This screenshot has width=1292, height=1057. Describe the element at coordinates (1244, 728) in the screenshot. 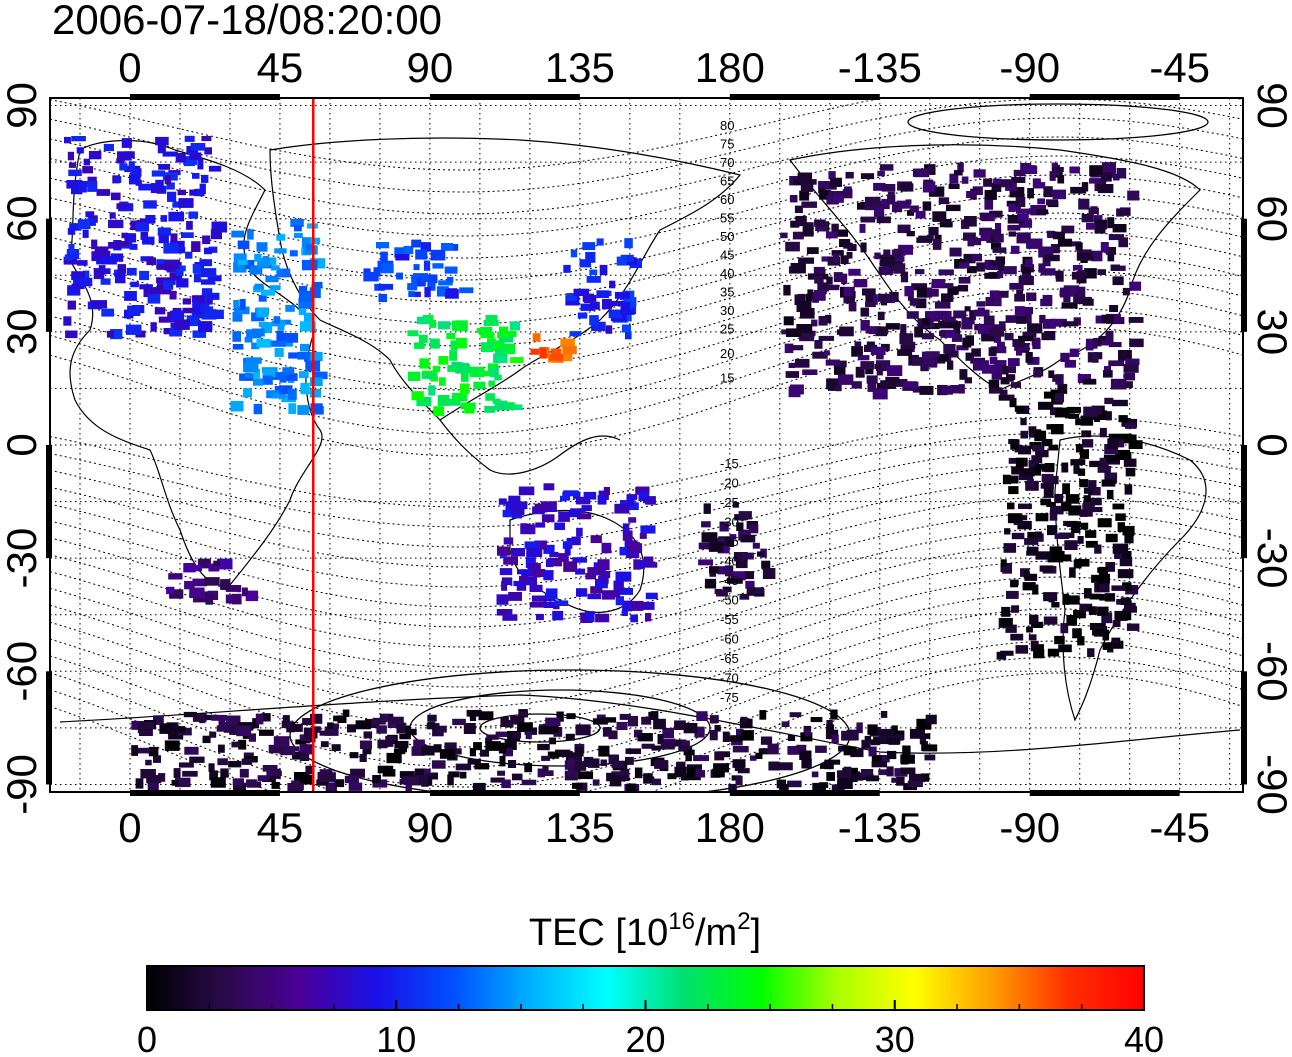

I see `frame-bar` at that location.